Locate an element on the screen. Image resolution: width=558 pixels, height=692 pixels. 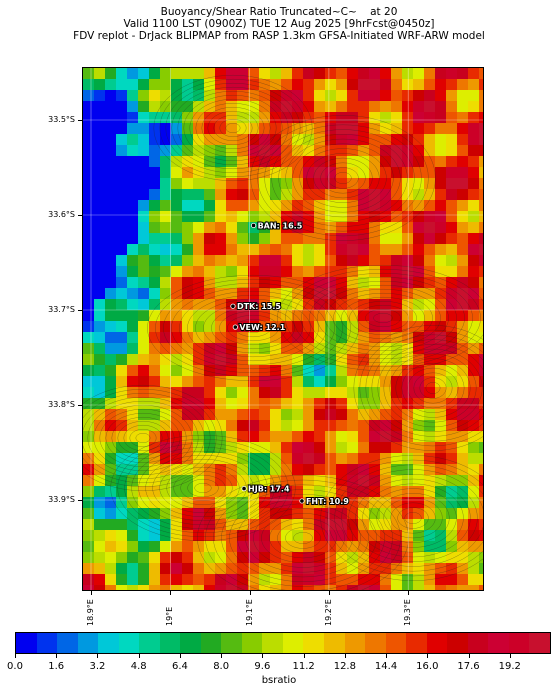
longitude-tick-label: 19°E is located at coordinates (170, 616).